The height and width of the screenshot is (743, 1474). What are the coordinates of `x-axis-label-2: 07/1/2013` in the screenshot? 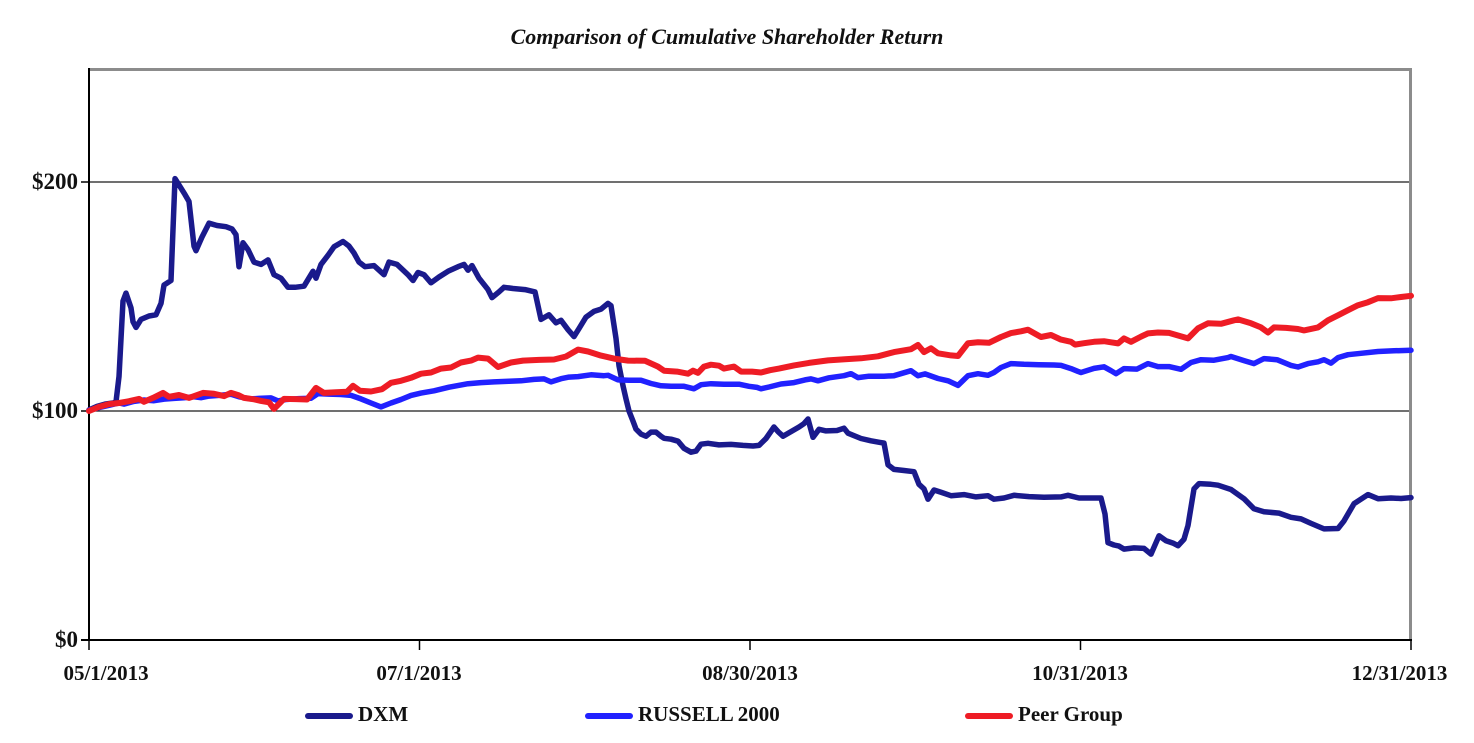 It's located at (419, 673).